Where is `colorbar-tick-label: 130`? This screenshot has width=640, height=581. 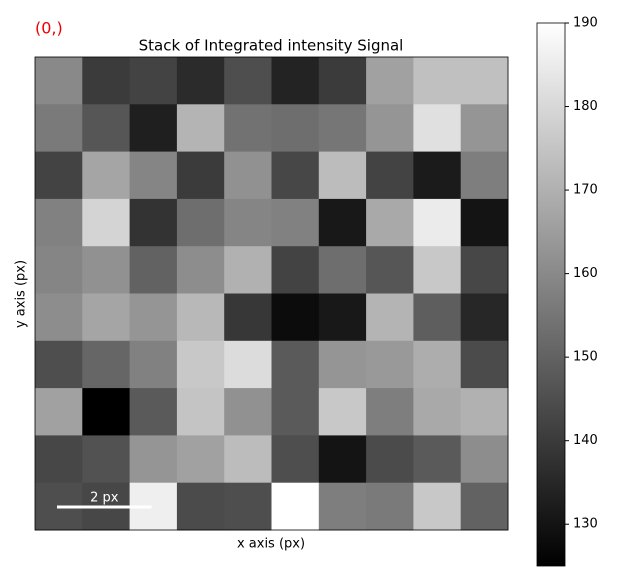
colorbar-tick-label: 130 is located at coordinates (585, 524).